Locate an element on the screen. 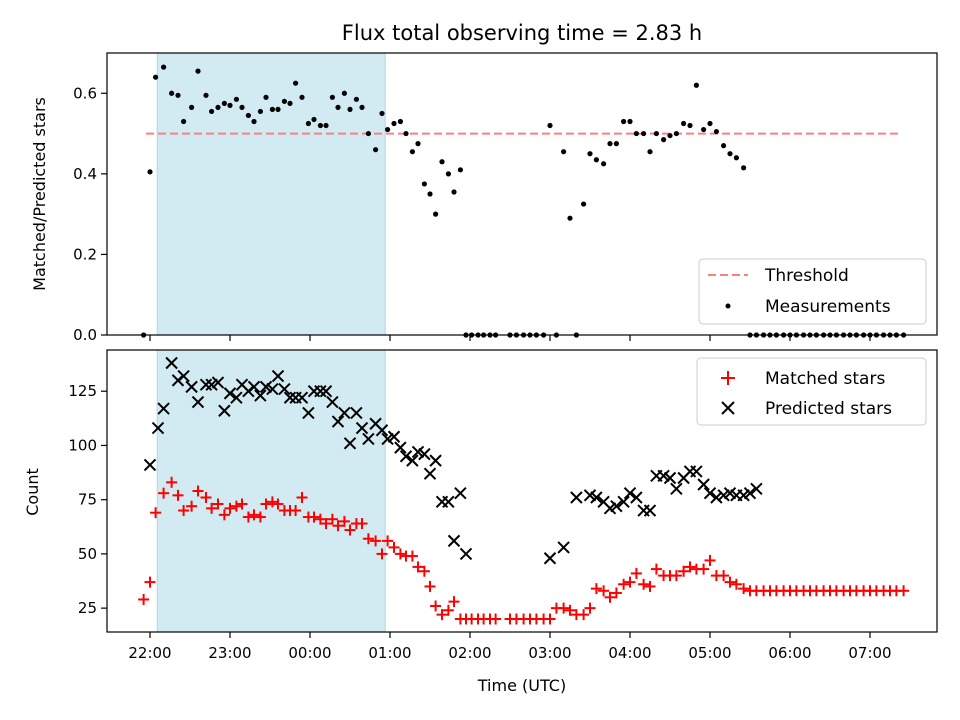  bottom-x-axis-label: Time (UTC) is located at coordinates (521, 685).